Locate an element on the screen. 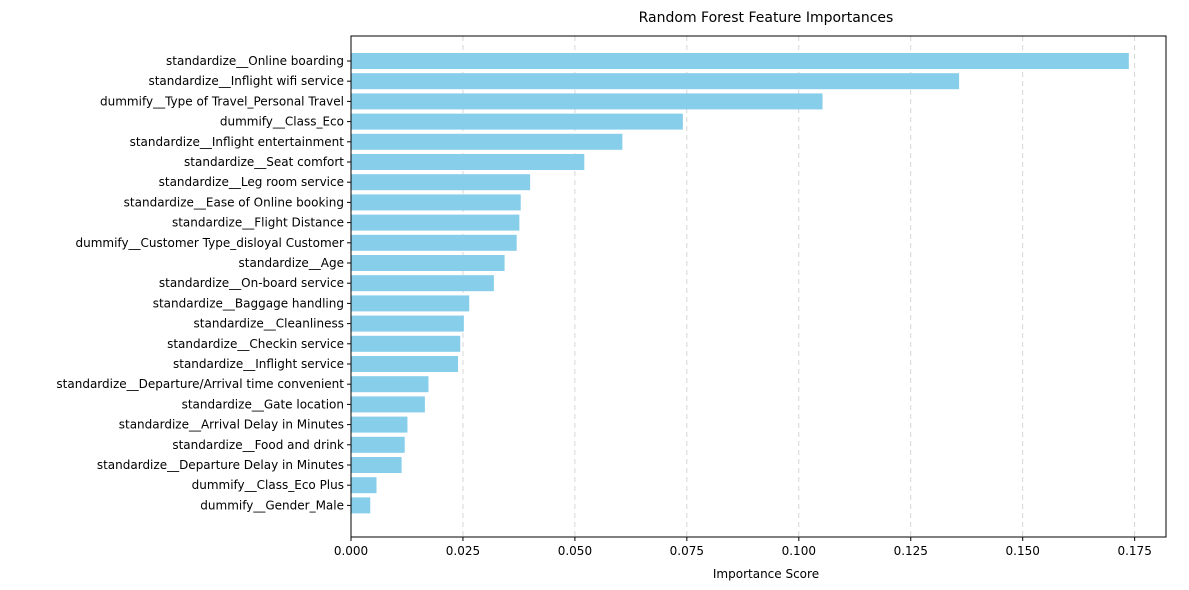 This screenshot has height=590, width=1189. category-label: standardize__Ease of Online booking is located at coordinates (234, 202).